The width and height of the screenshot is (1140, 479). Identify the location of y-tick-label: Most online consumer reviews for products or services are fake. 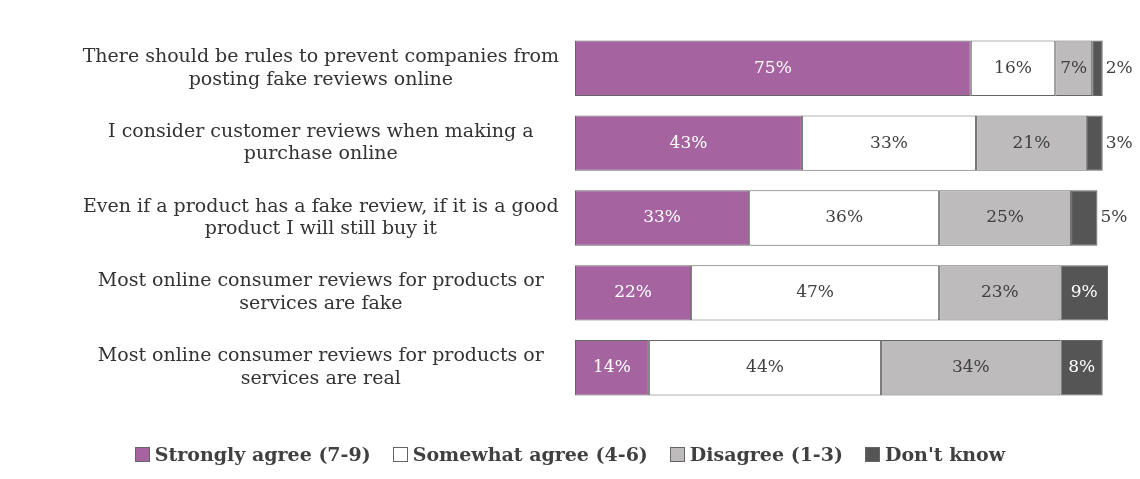
(321, 291).